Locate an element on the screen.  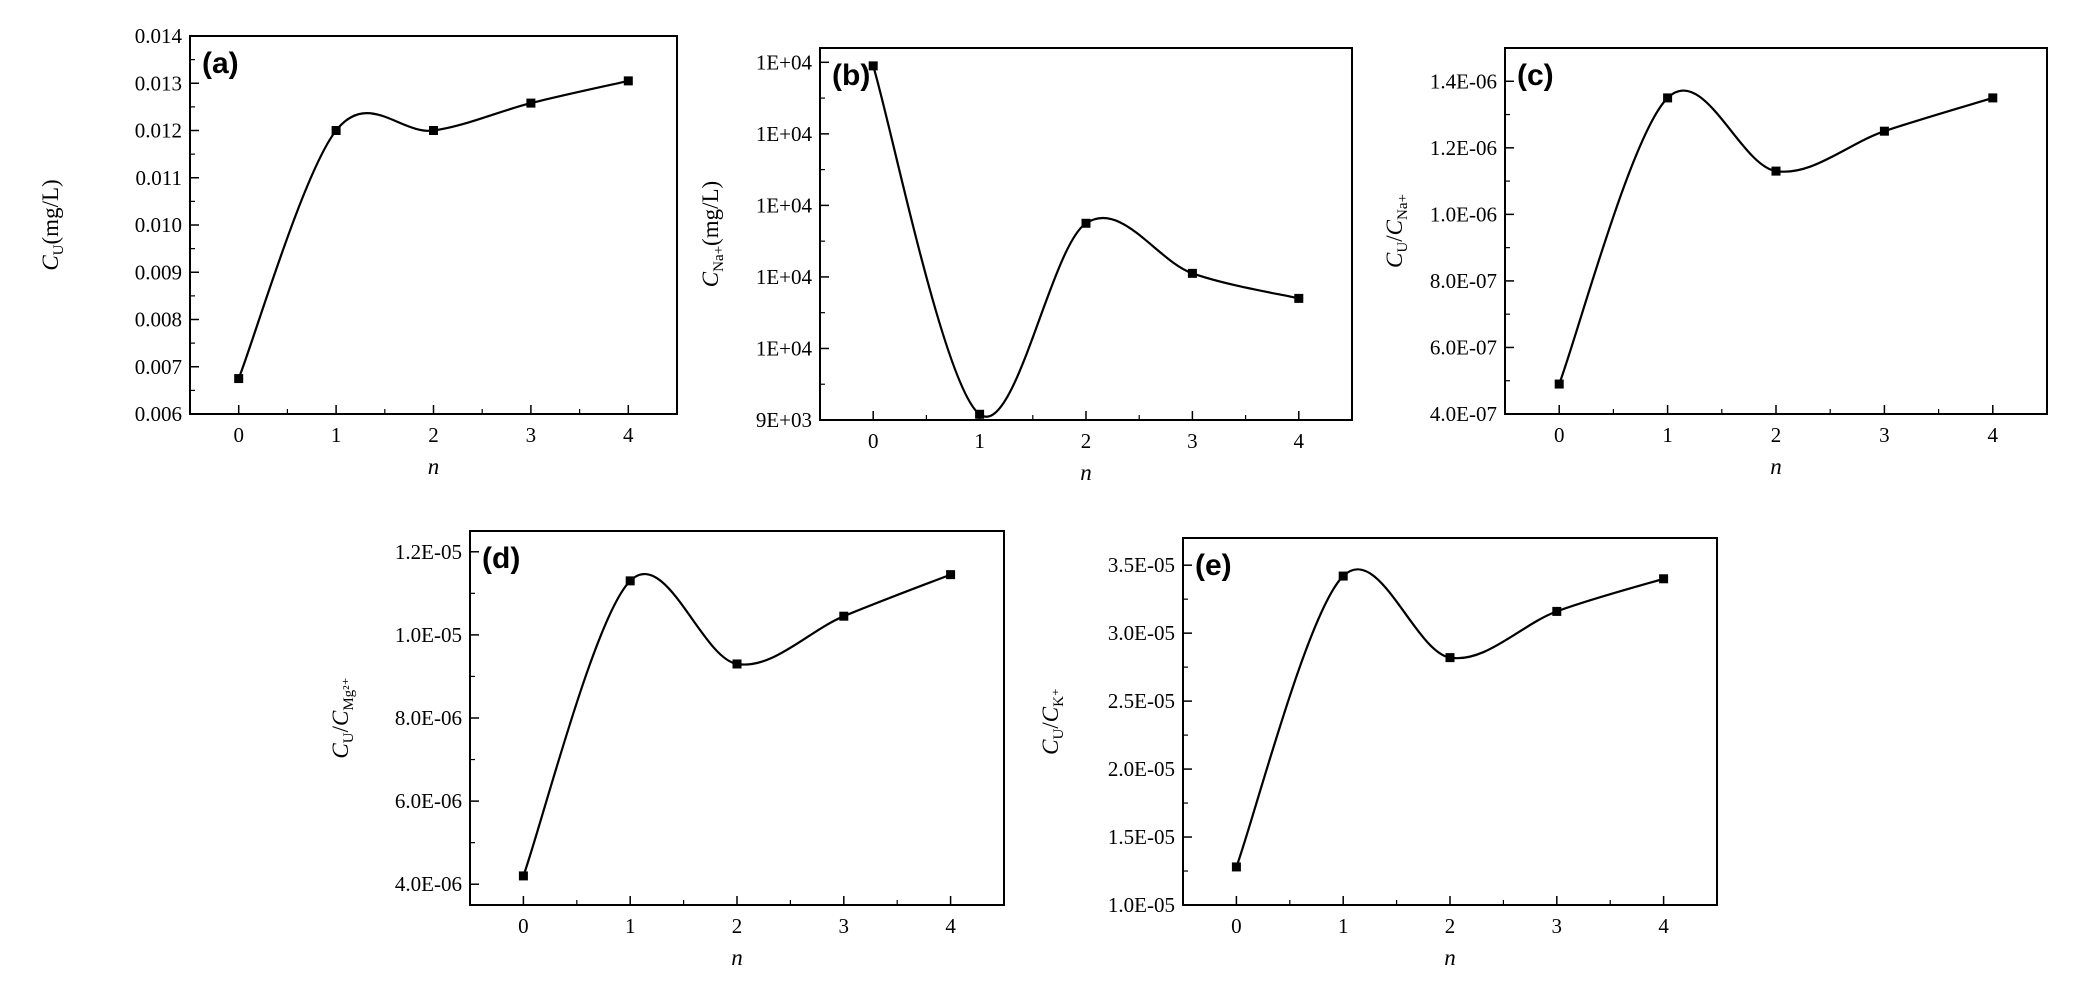
panel-label: (c) is located at coordinates (1535, 75).